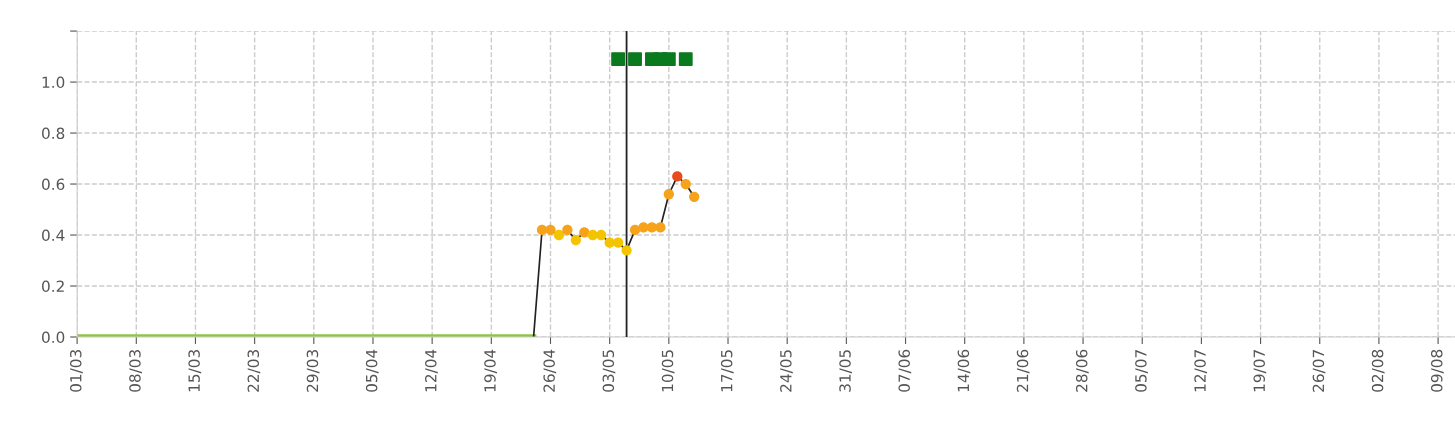 The image size is (1455, 444). I want to click on x-tick-label: 01/03, so click(76, 371).